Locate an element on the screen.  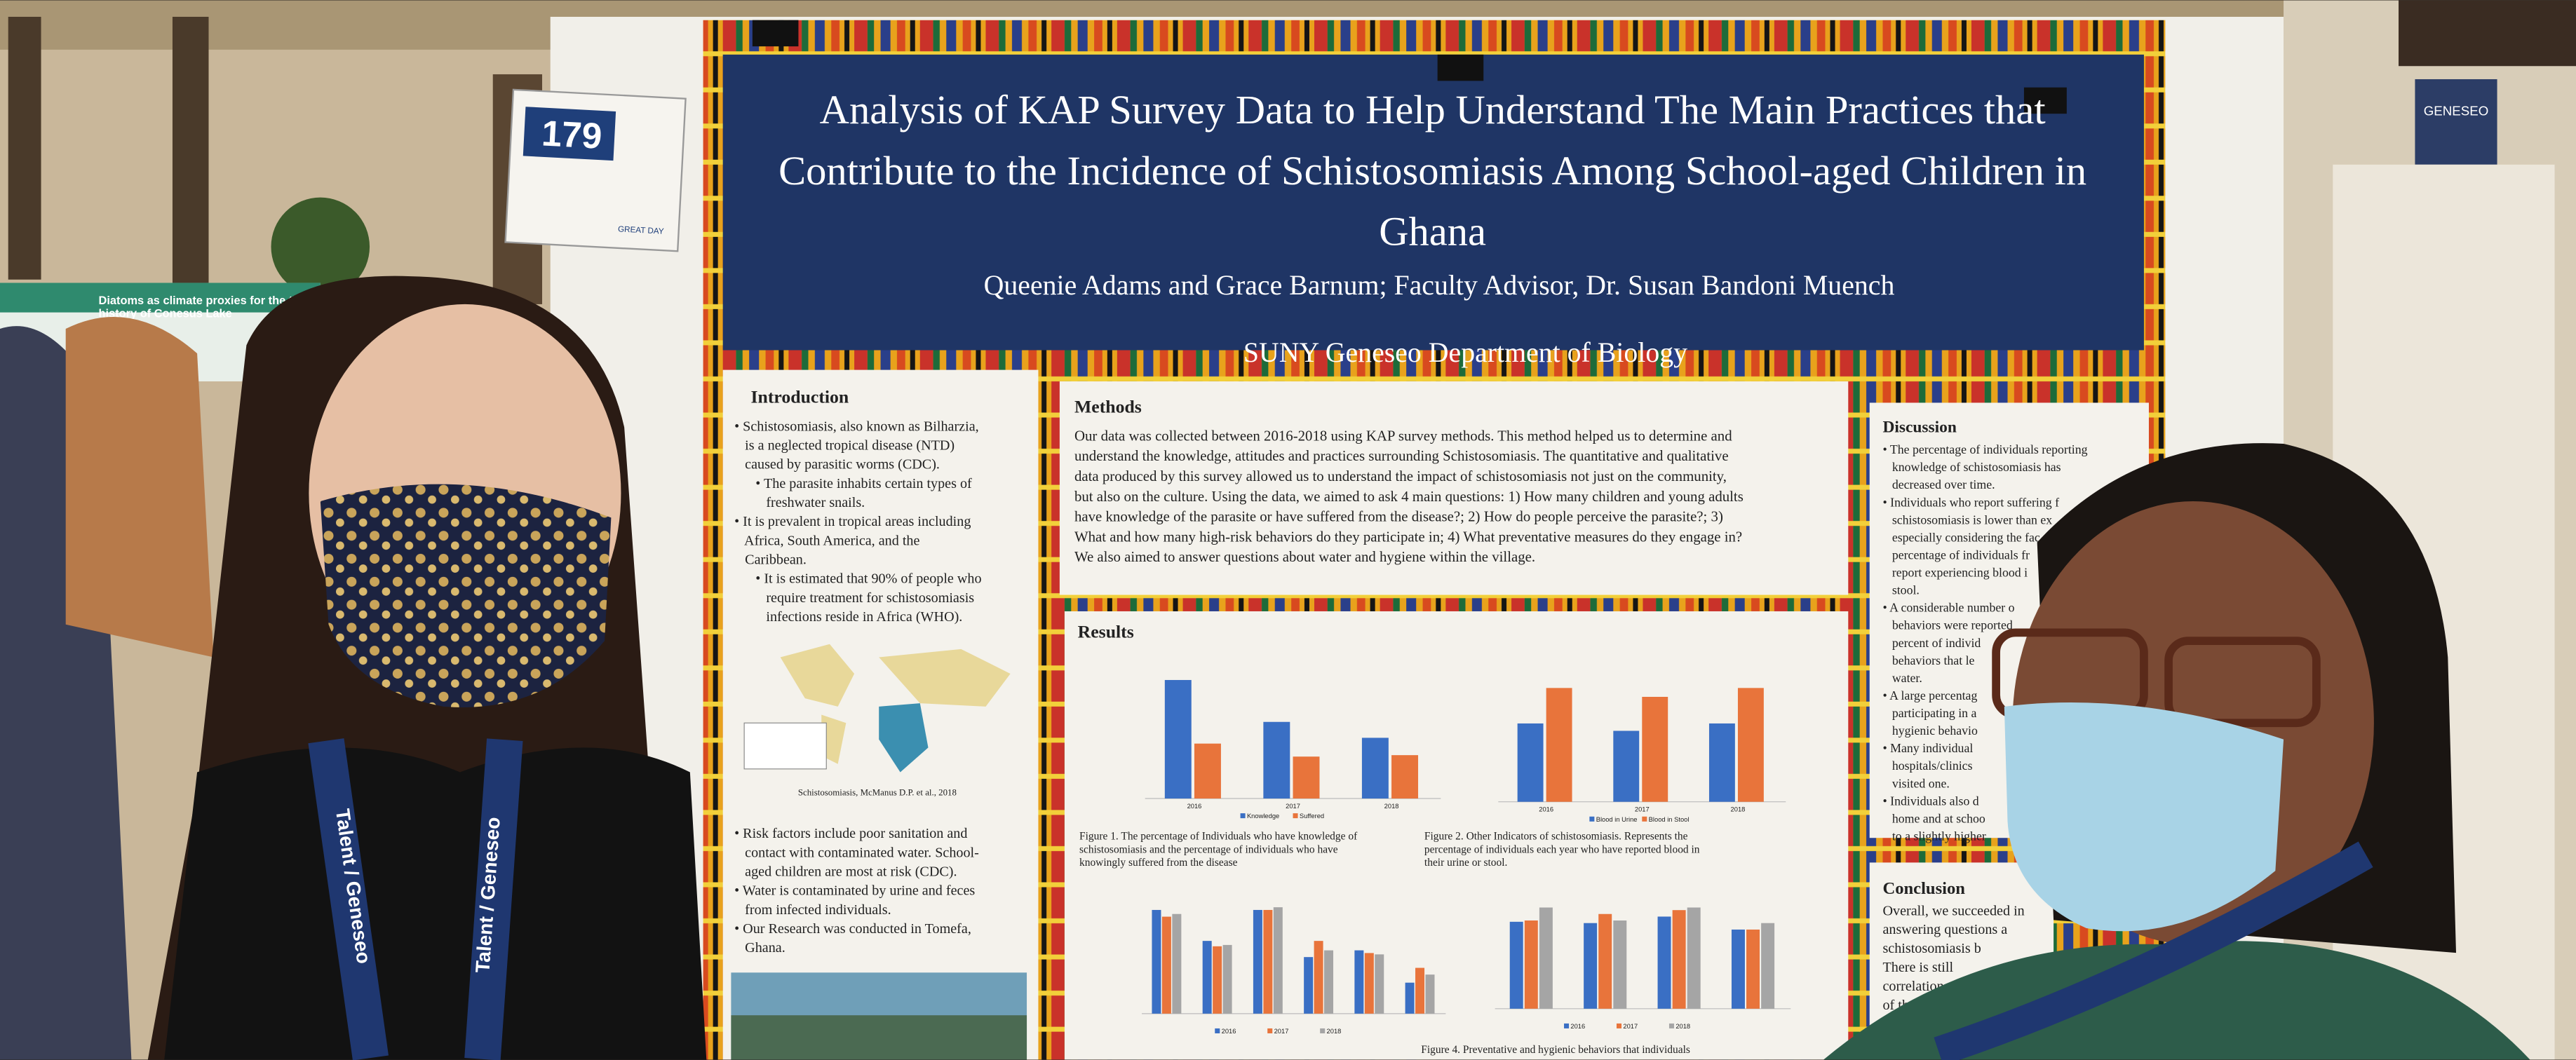
sign-number: 179 is located at coordinates (572, 134).